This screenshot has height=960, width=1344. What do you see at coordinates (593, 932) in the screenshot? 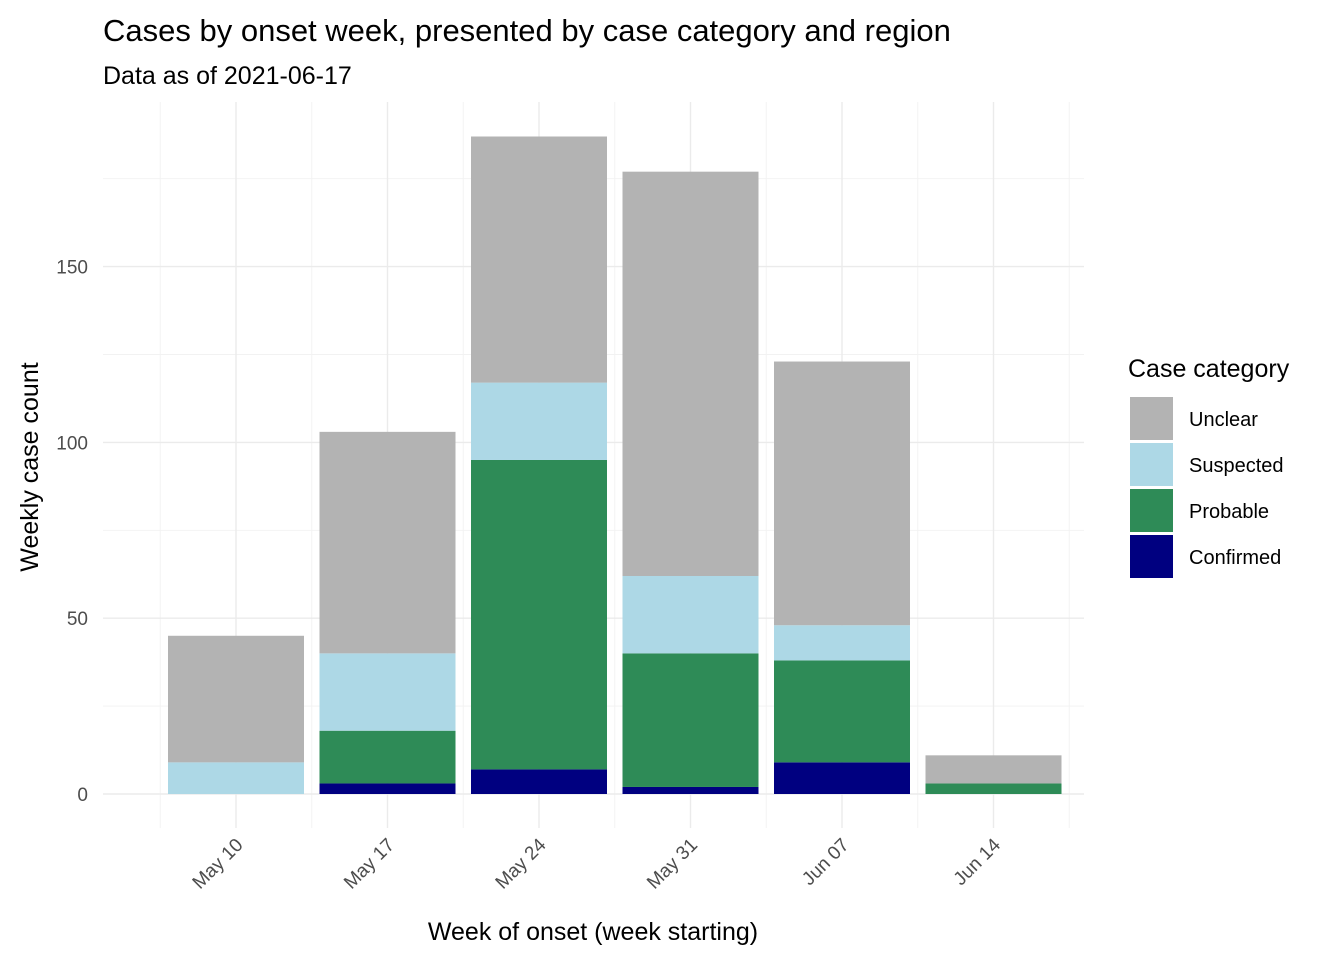
I see `x-axis-title: Week of onset (week starting)` at bounding box center [593, 932].